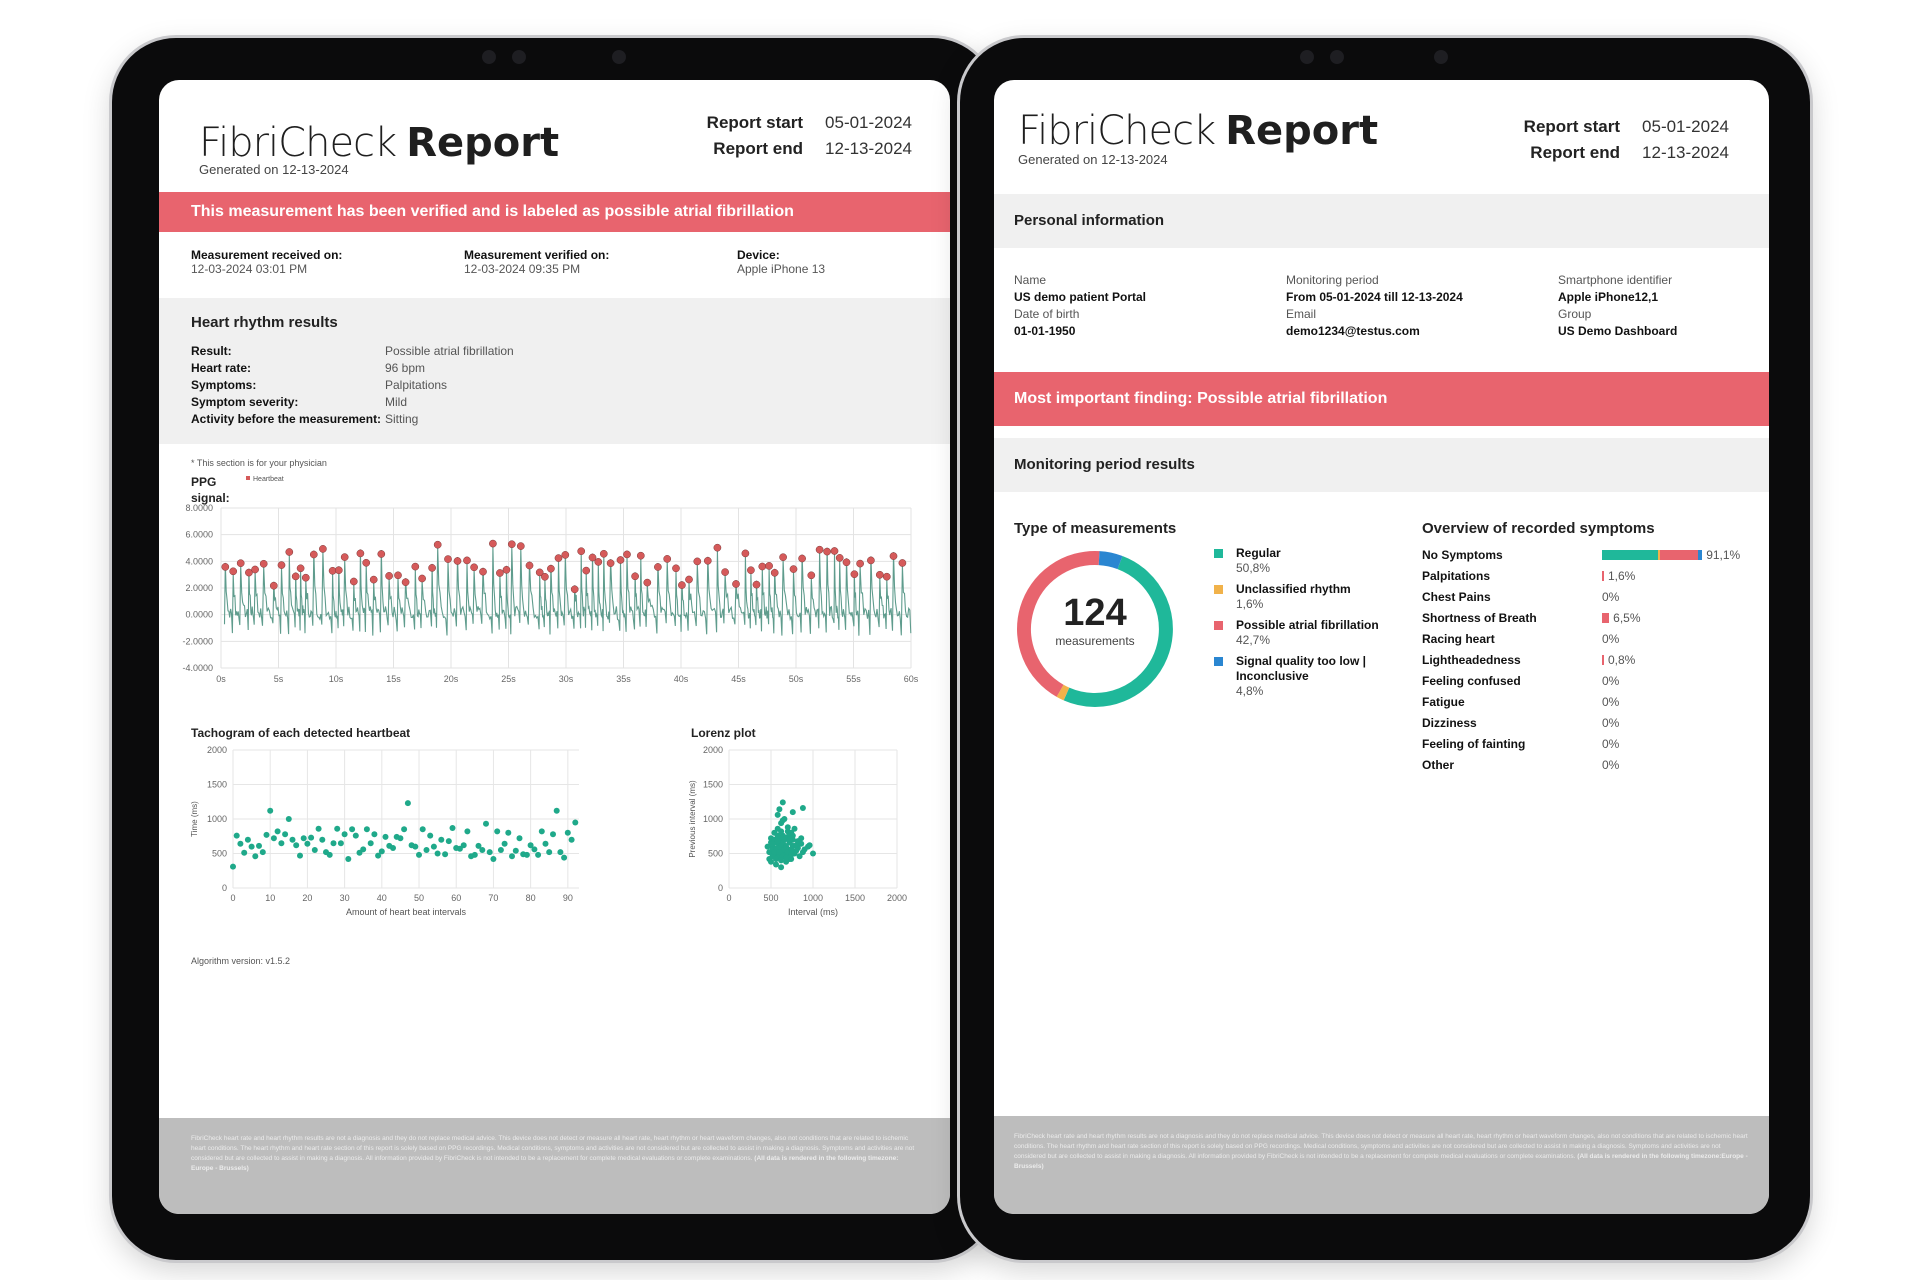 The image size is (1920, 1280). Describe the element at coordinates (456, 898) in the screenshot. I see `tacho-x-tick: 60` at that location.